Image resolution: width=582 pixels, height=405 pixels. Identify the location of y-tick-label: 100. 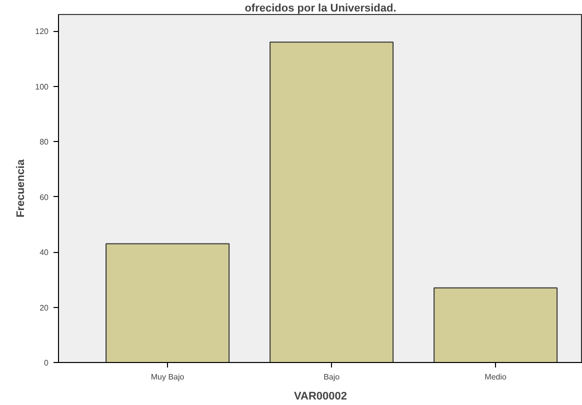
(42, 87).